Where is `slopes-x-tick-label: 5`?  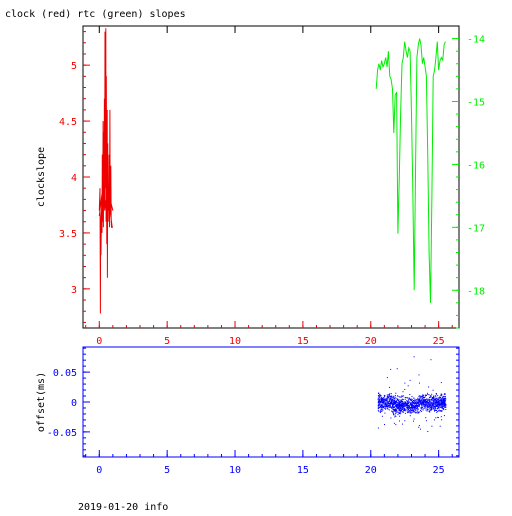 slopes-x-tick-label: 5 is located at coordinates (167, 341).